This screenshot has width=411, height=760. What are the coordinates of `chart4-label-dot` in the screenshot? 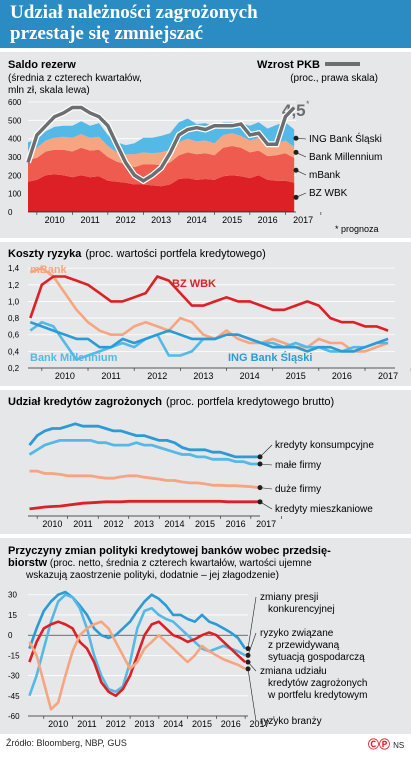 It's located at (248, 649).